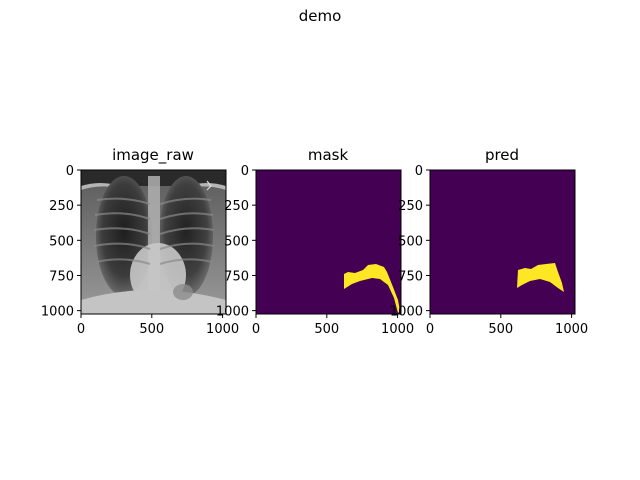 The image size is (640, 480). I want to click on pred-axes-frame, so click(502, 242).